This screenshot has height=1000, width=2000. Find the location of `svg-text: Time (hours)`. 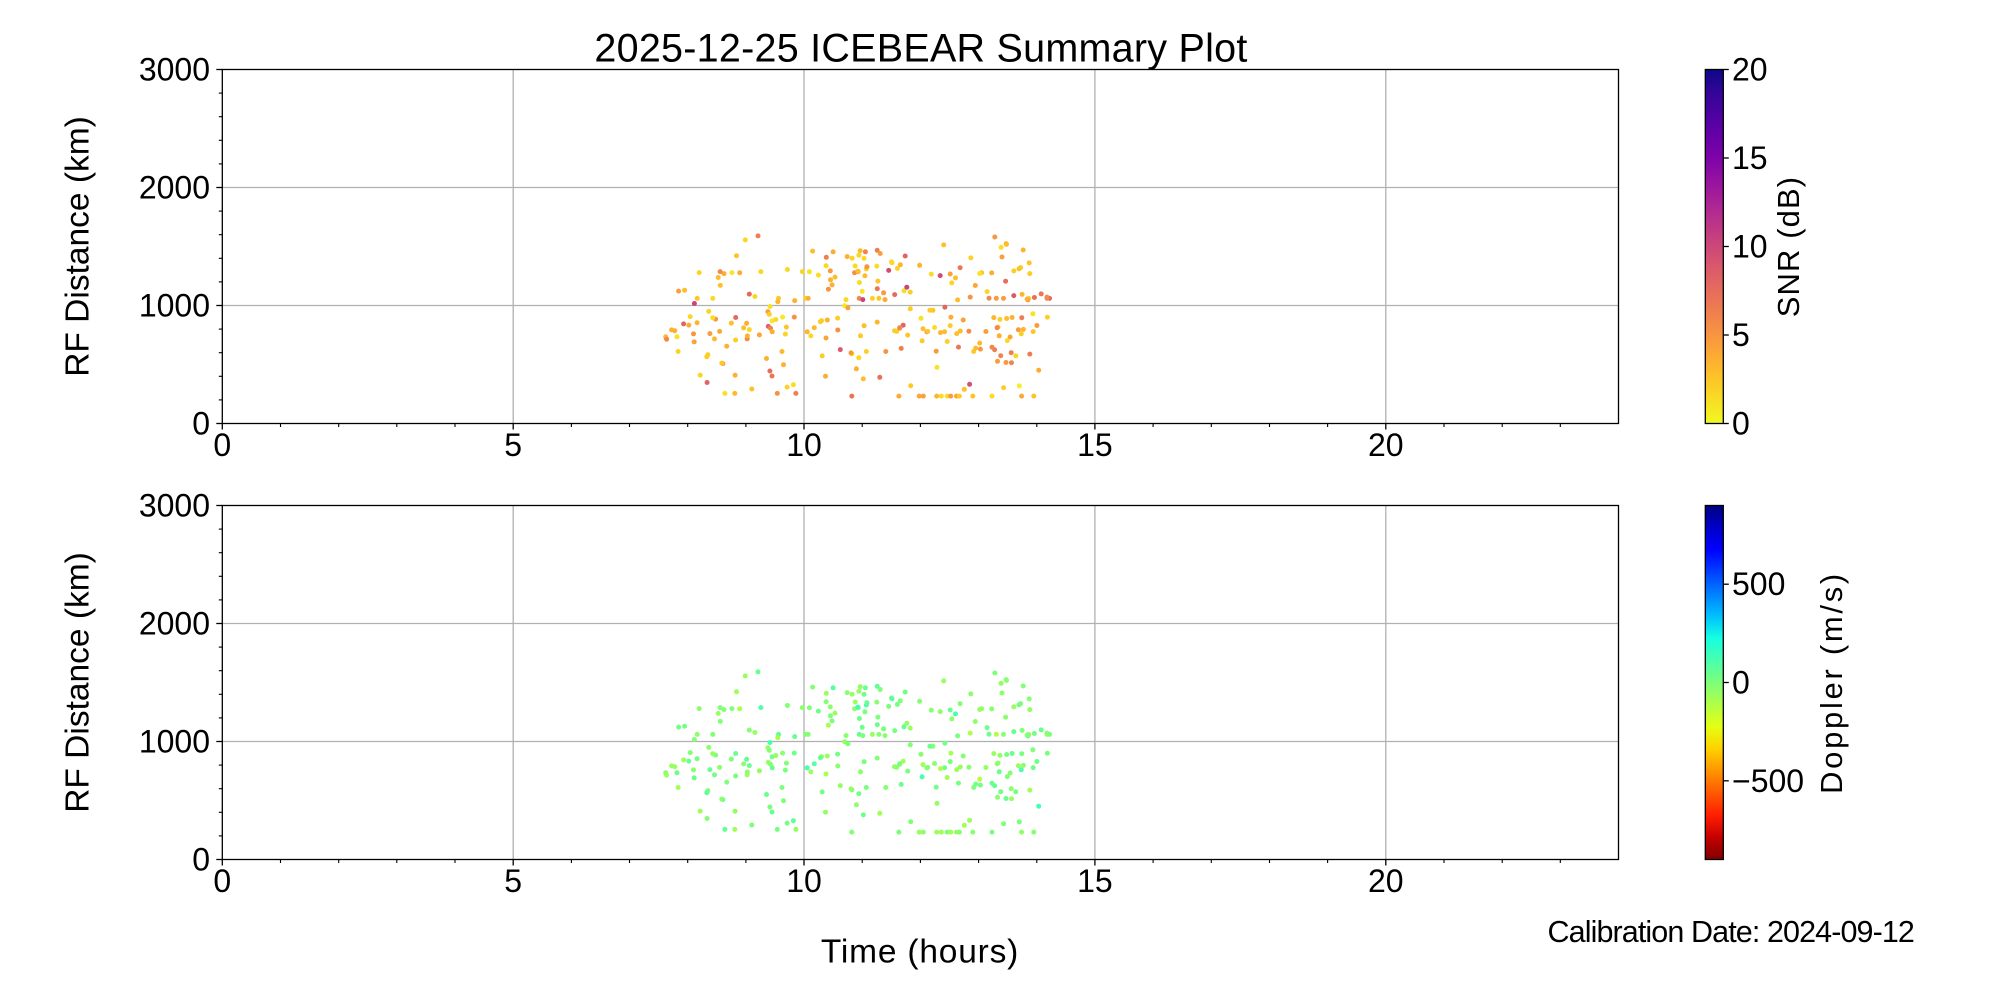

svg-text: Time (hours) is located at coordinates (920, 952).